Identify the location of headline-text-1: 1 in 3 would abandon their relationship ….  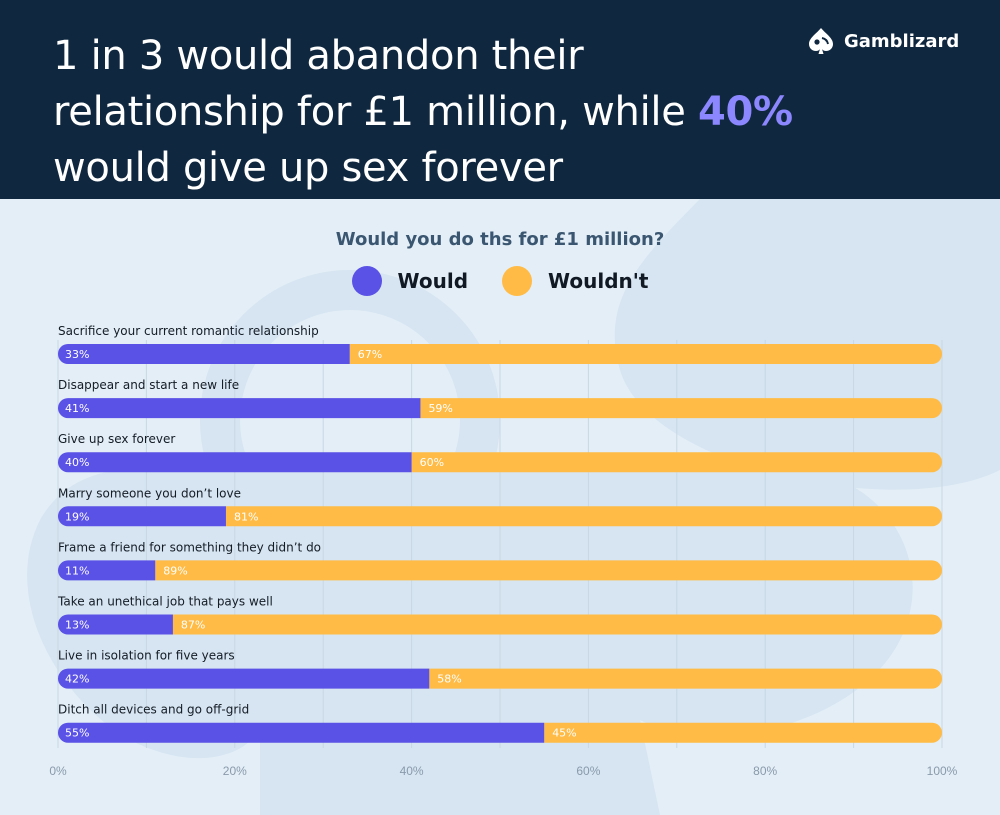
(375, 84).